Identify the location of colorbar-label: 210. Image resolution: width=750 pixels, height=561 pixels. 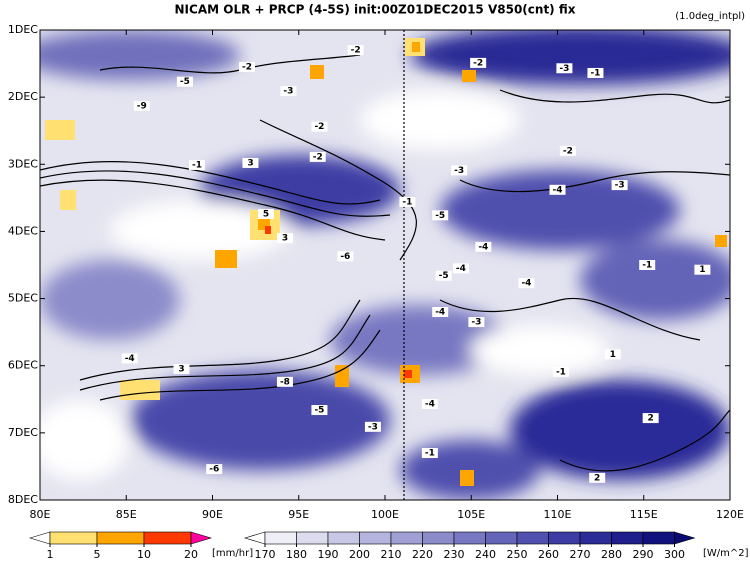
(391, 554).